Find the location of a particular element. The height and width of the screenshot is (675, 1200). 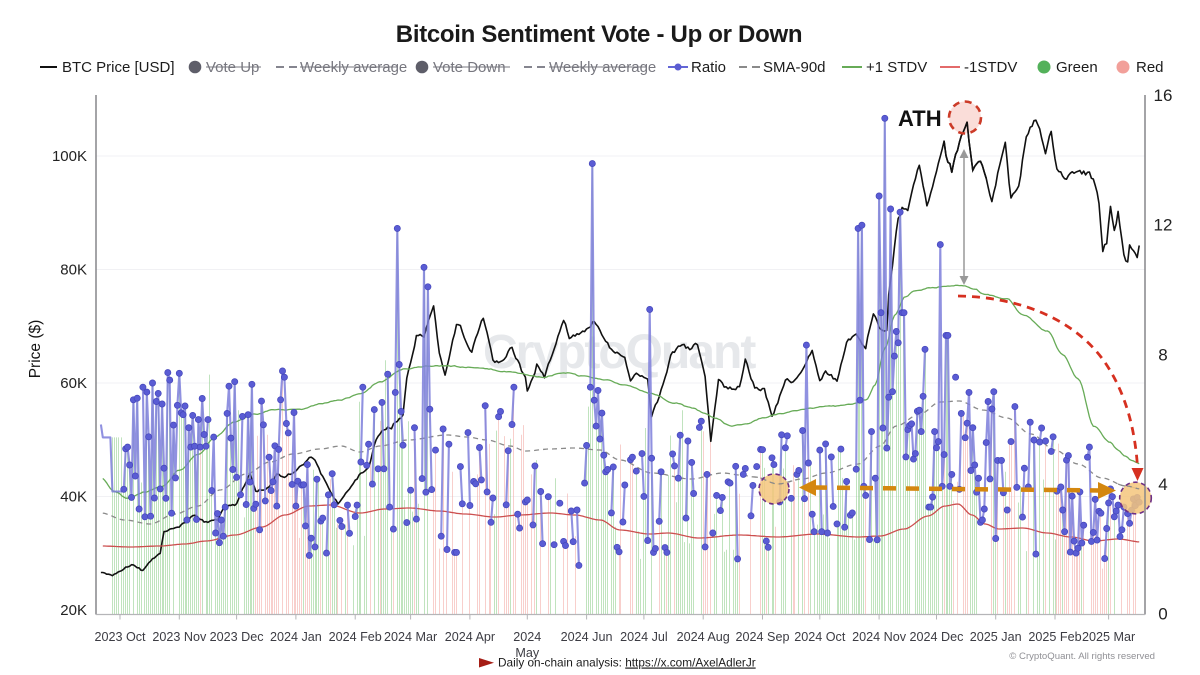

svg-text: 2024 Jun is located at coordinates (587, 637).